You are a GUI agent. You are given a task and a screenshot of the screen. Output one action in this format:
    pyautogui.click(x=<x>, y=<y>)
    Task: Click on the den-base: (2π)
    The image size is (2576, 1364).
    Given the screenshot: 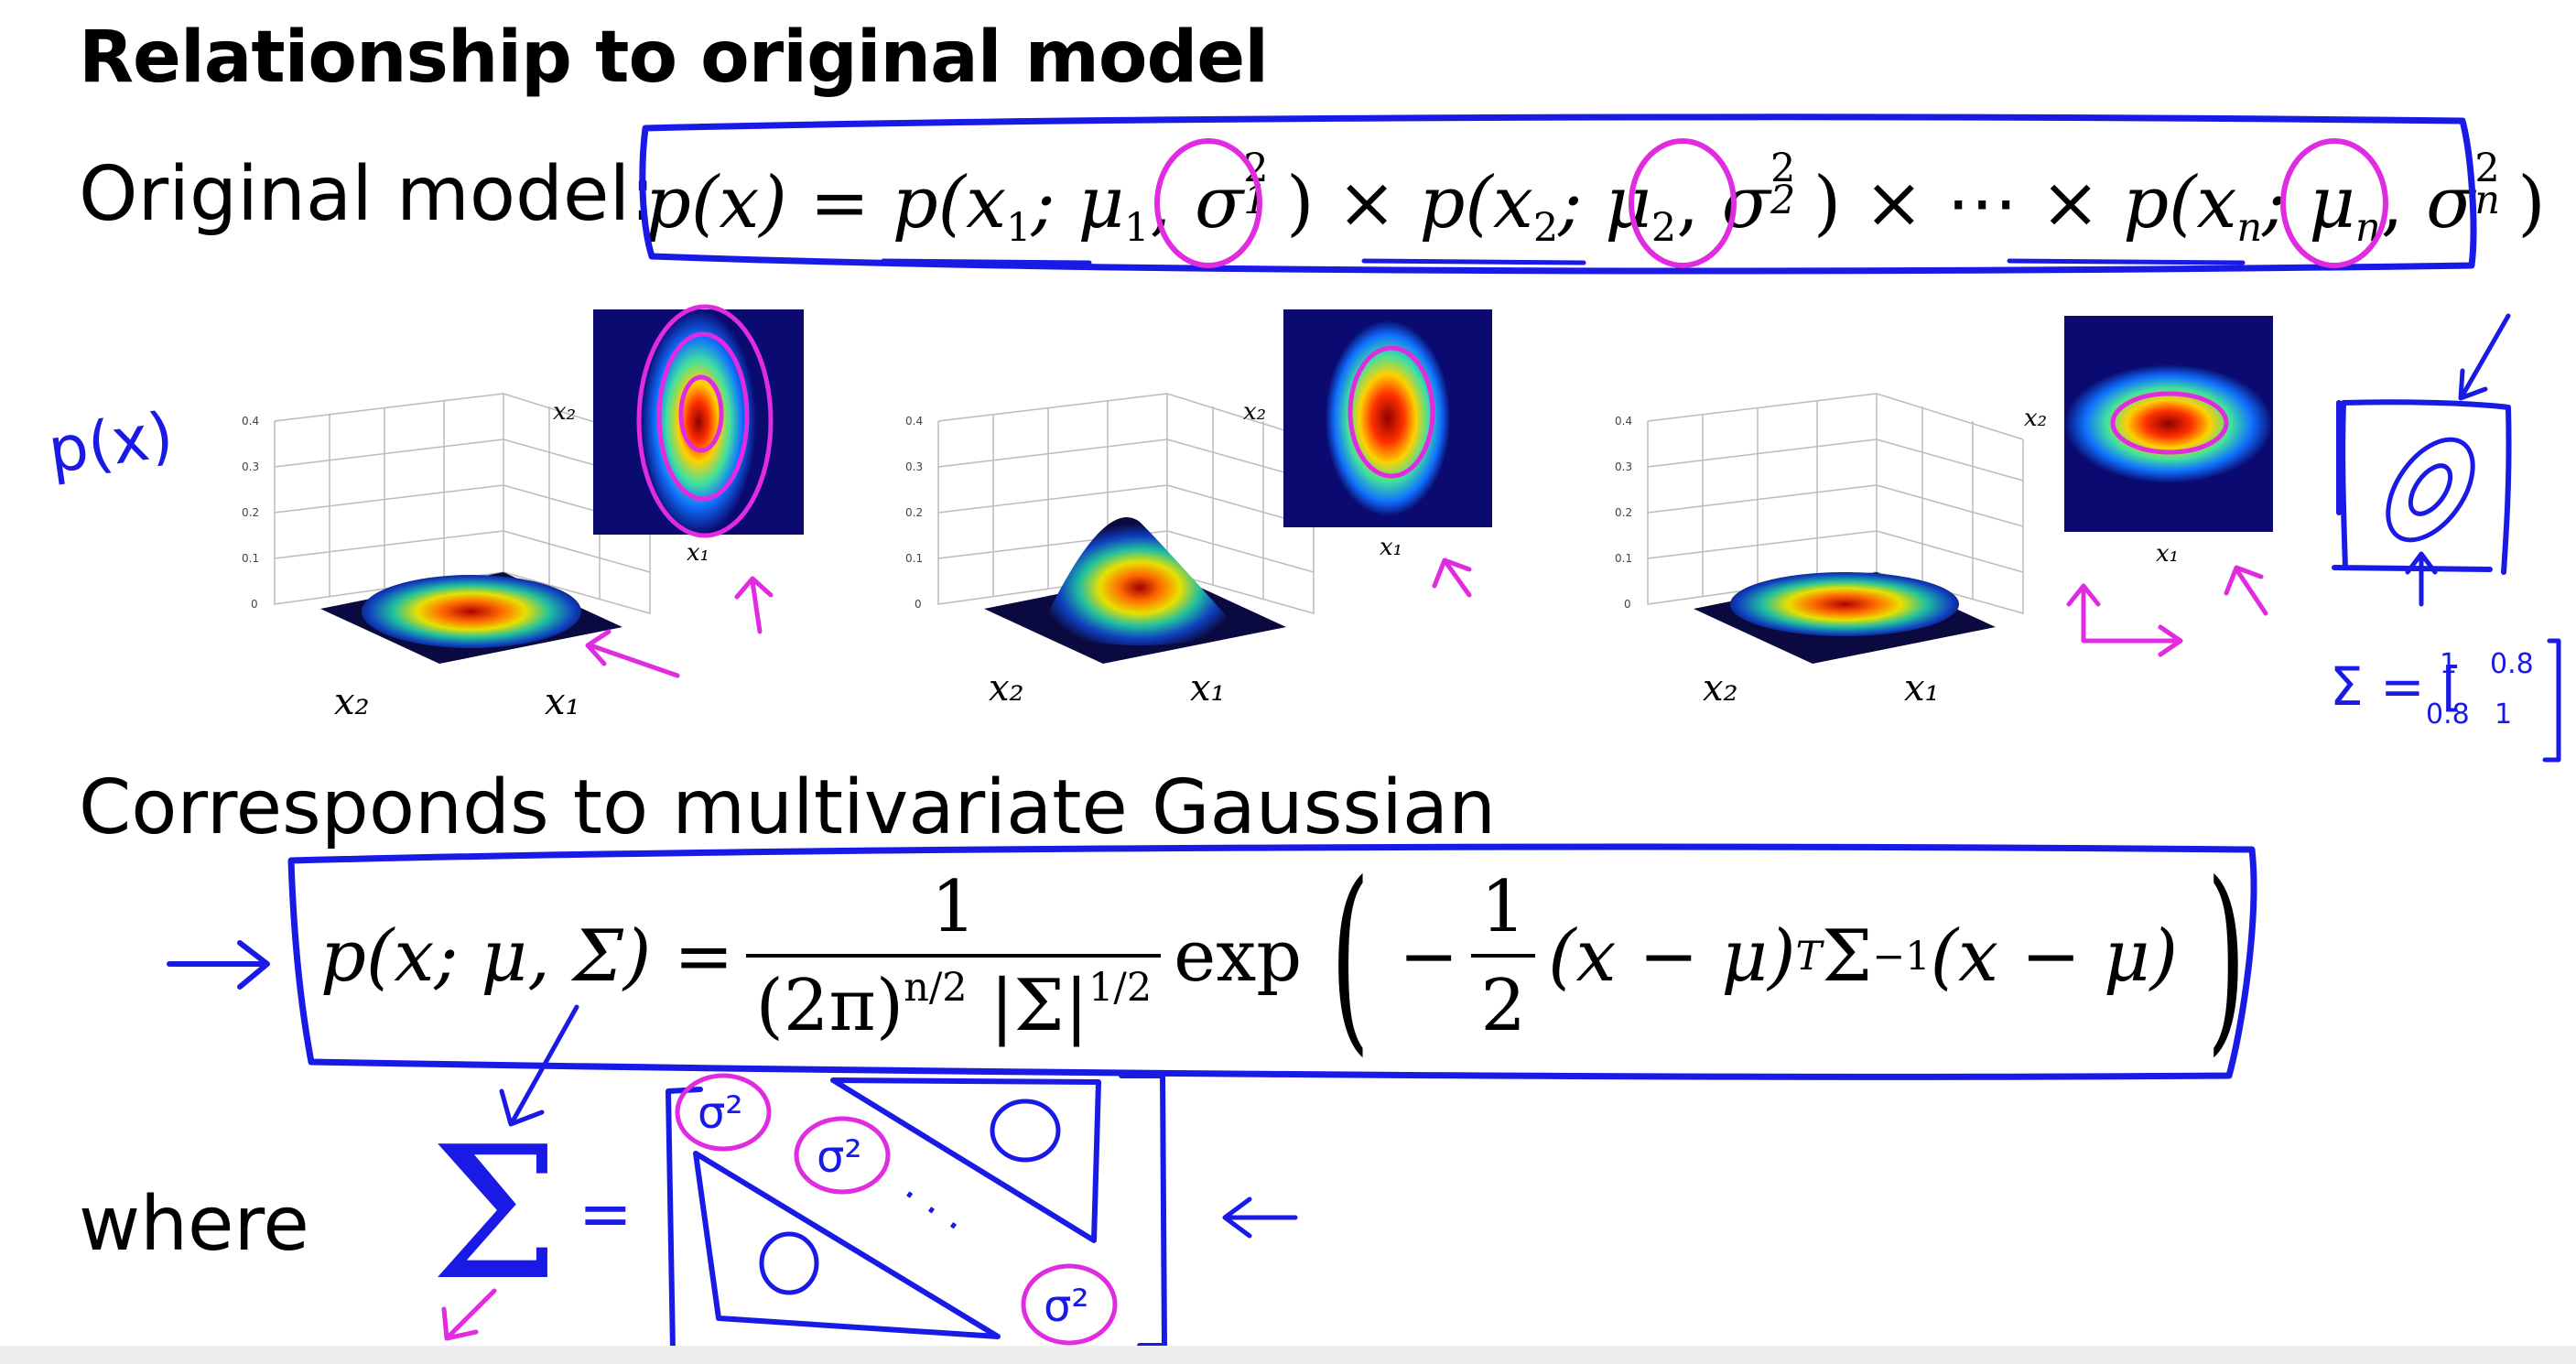 What is the action you would take?
    pyautogui.click(x=829, y=1006)
    